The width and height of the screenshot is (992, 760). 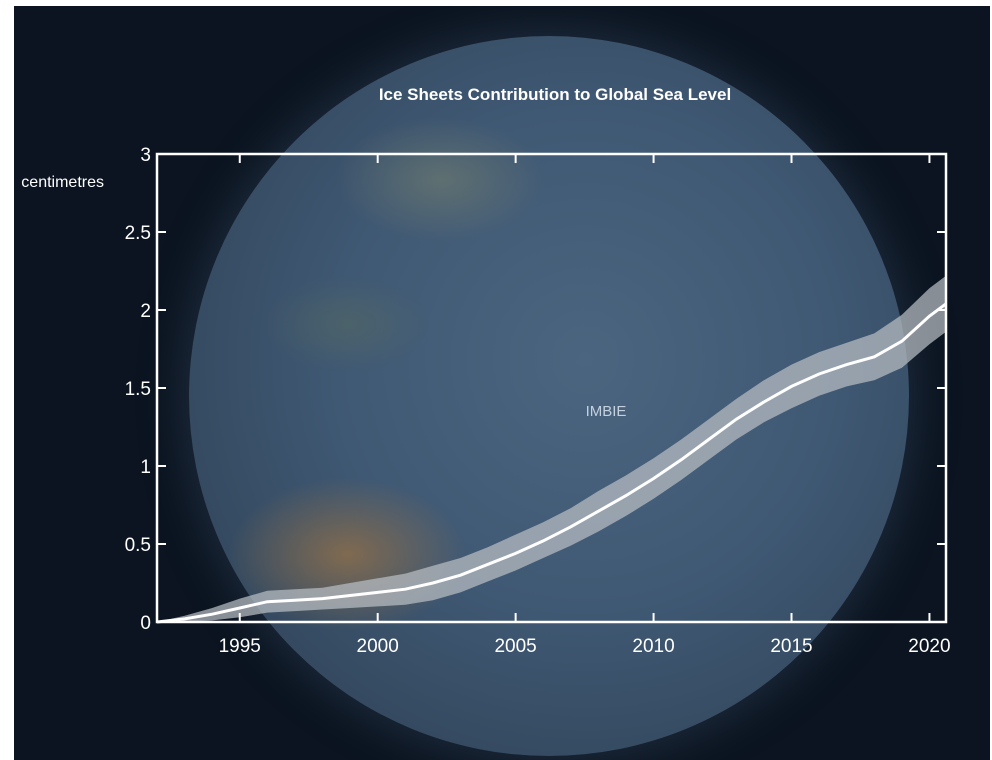 I want to click on y-tick-label: 1, so click(x=145, y=467).